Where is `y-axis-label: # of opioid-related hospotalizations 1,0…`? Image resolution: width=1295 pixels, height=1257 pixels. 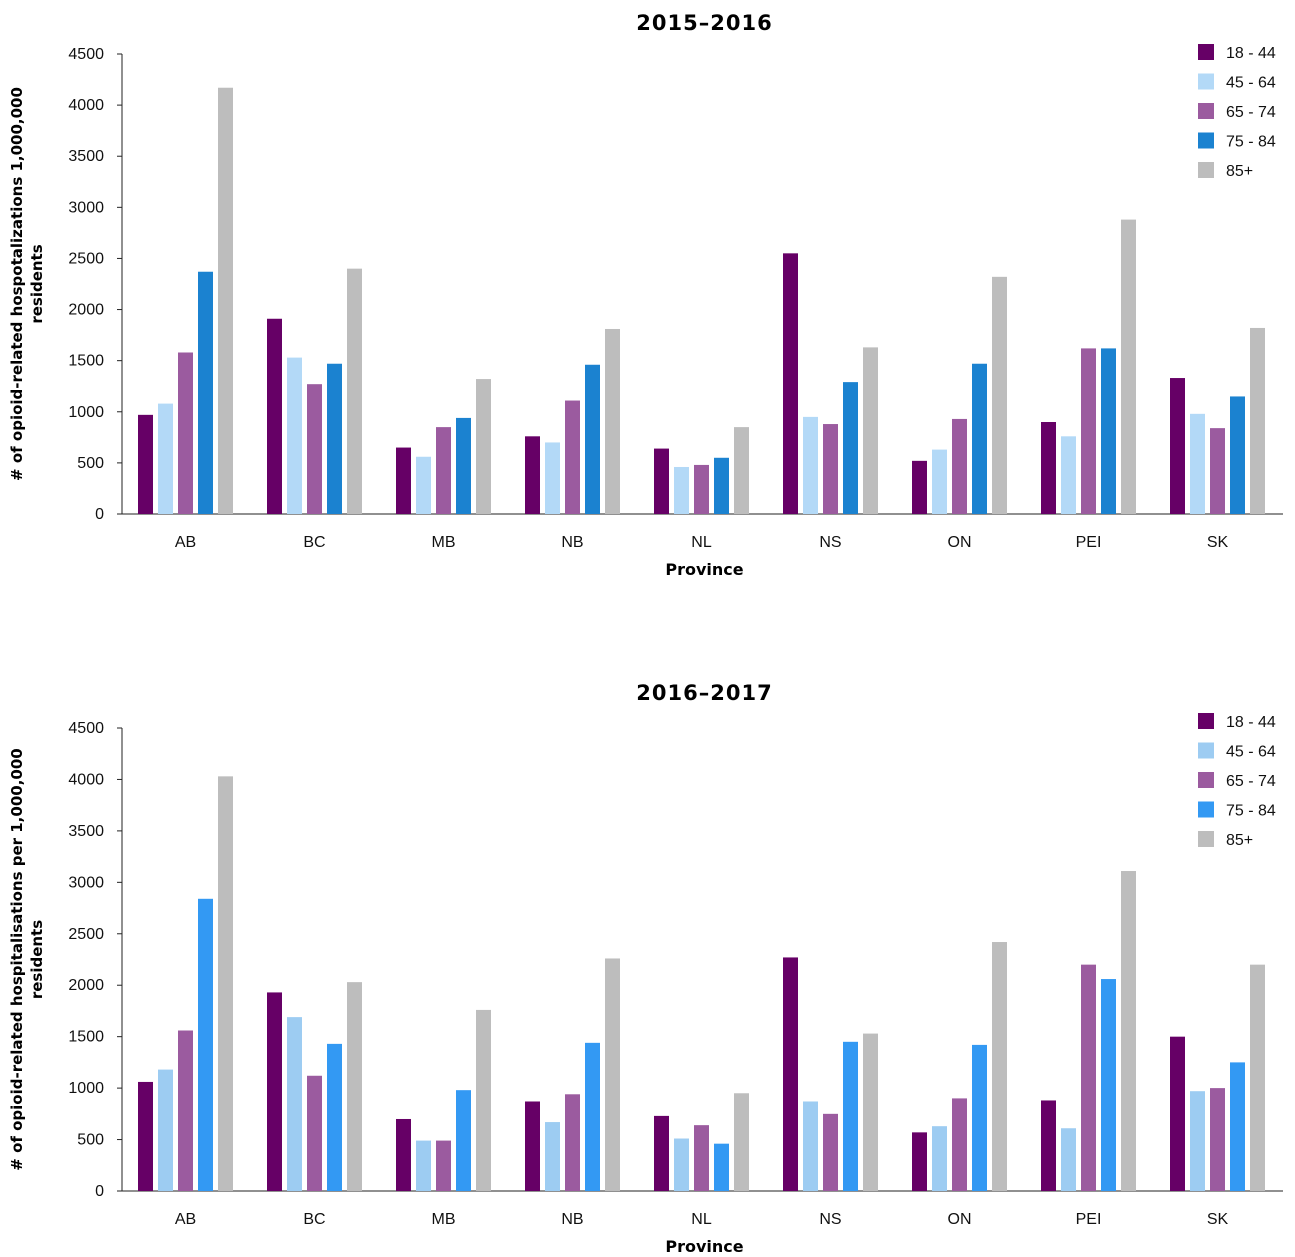
y-axis-label: # of opioid-related hospotalizations 1,0… is located at coordinates (17, 284).